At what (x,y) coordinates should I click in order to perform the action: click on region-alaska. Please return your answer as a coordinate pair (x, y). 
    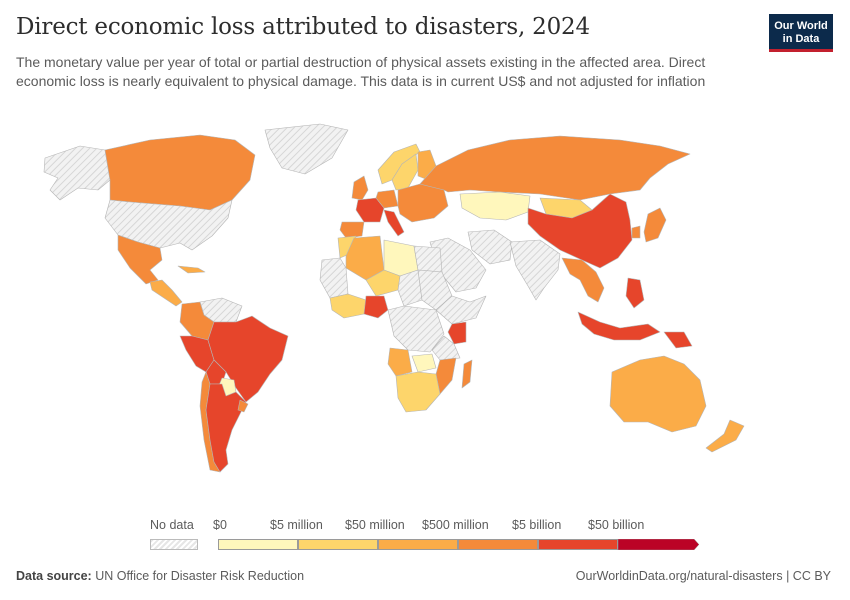
    Looking at the image, I should click on (77, 173).